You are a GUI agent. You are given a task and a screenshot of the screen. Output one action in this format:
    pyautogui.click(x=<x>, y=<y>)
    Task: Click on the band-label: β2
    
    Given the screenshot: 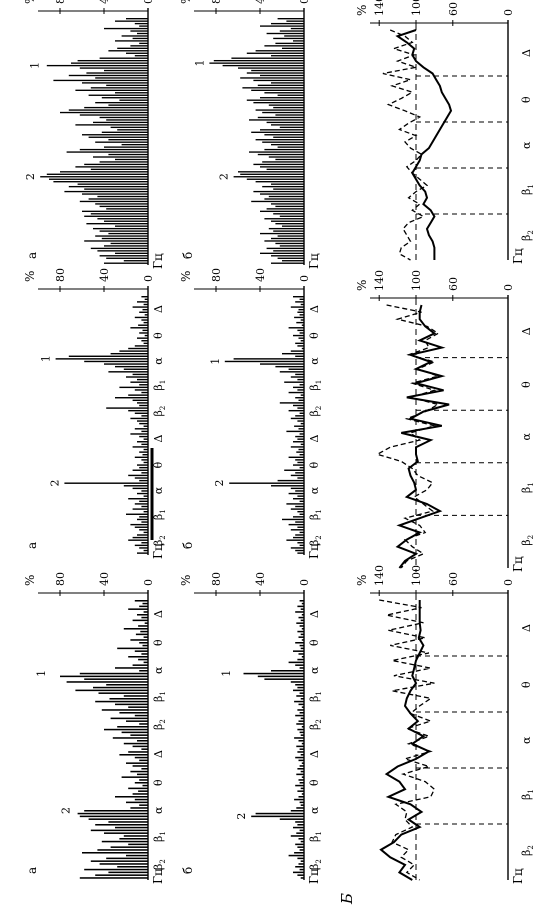 What is the action you would take?
    pyautogui.click(x=315, y=864)
    